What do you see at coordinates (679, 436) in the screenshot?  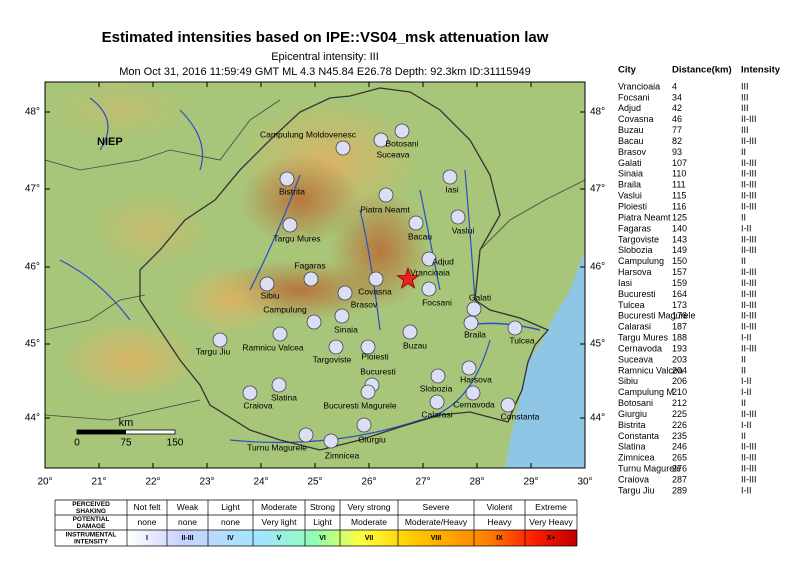 I see `table-cell: 235` at bounding box center [679, 436].